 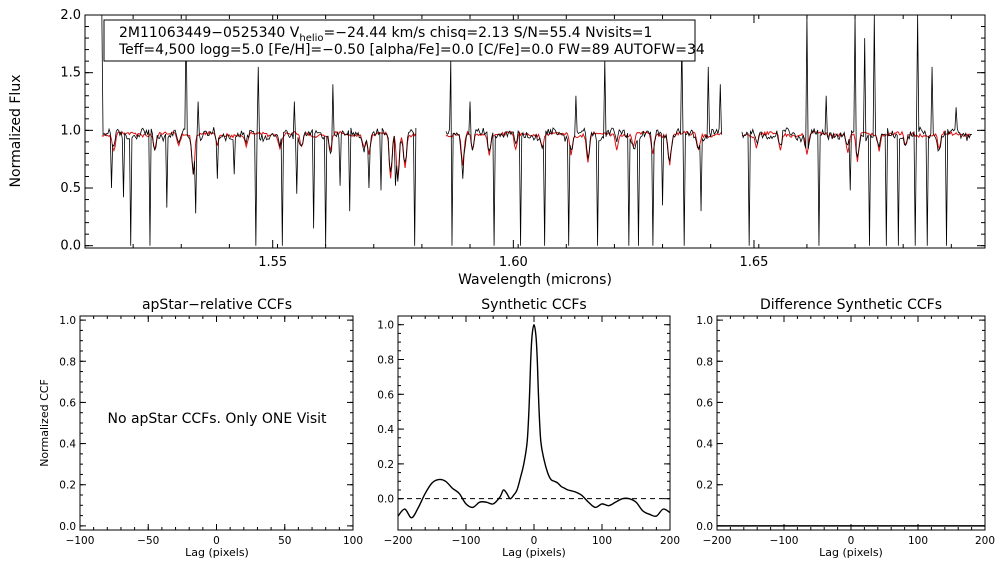 I want to click on difference-axes-frame, so click(x=851, y=423).